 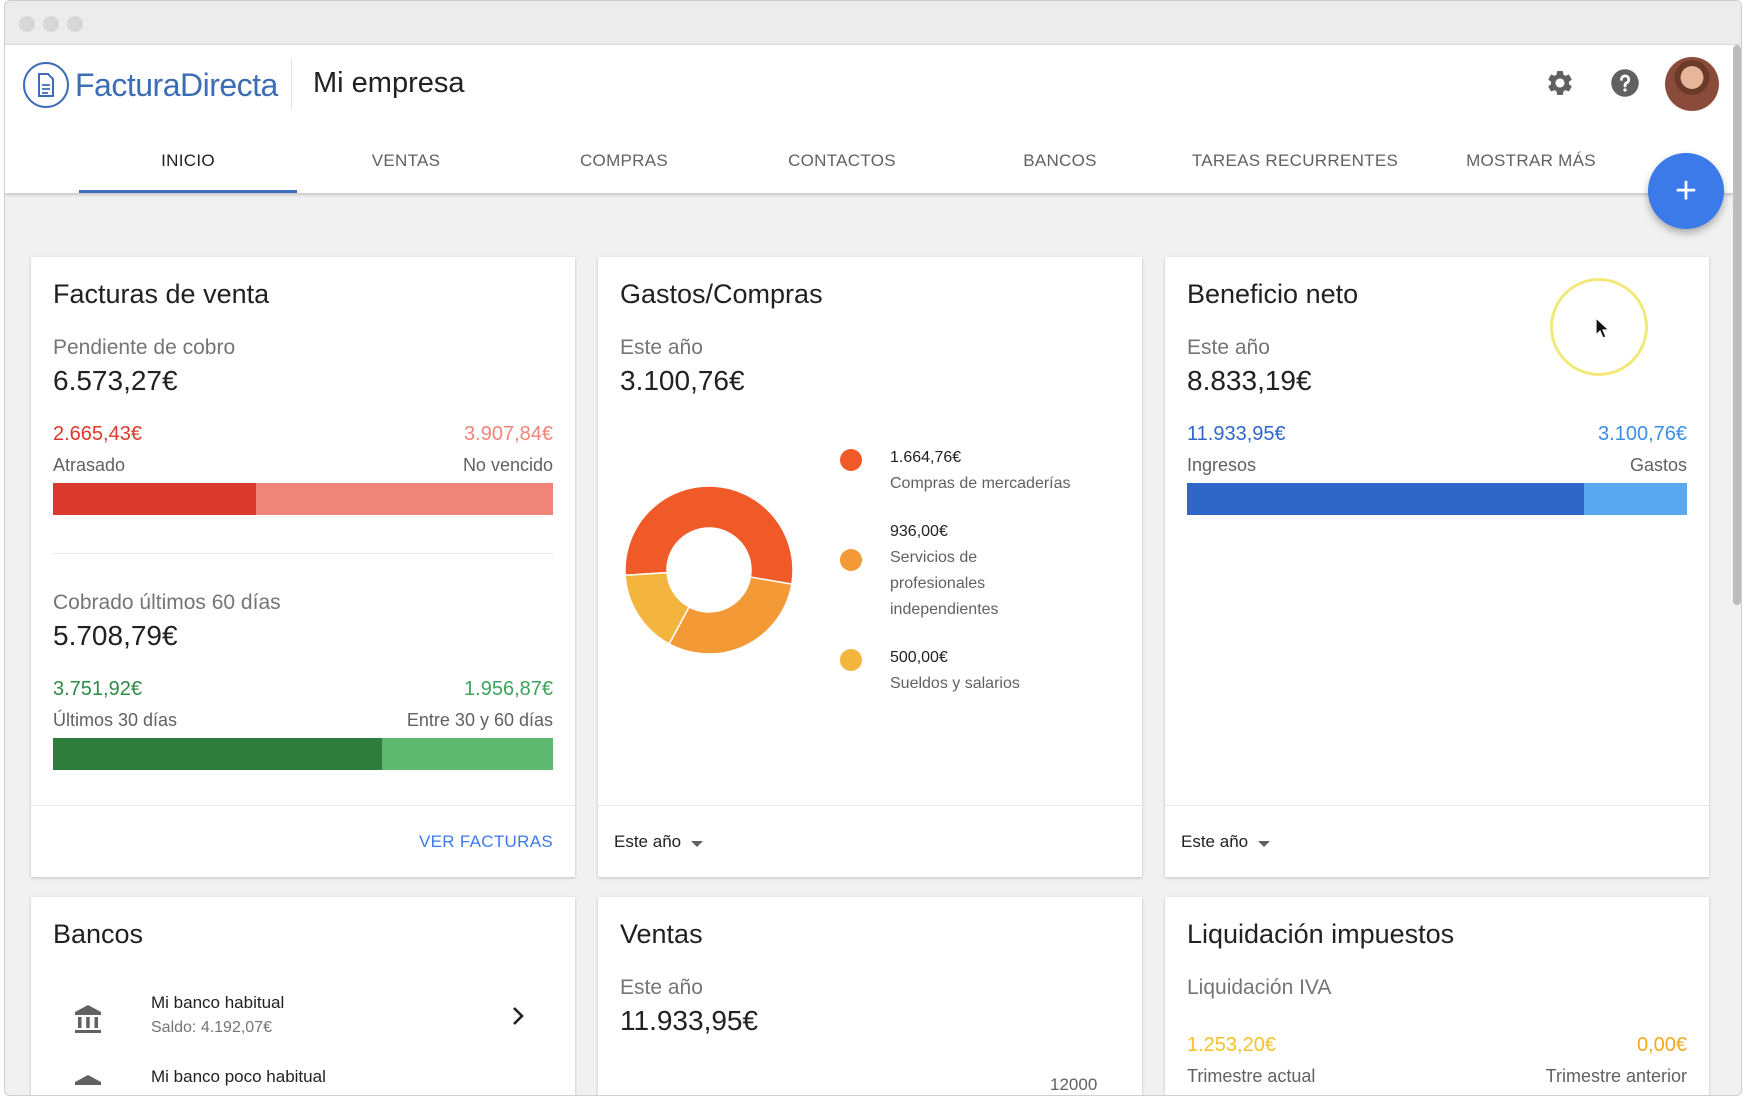 What do you see at coordinates (303, 1028) in the screenshot?
I see `bank-row: Mi banco habitual Saldo: 4.192,07€` at bounding box center [303, 1028].